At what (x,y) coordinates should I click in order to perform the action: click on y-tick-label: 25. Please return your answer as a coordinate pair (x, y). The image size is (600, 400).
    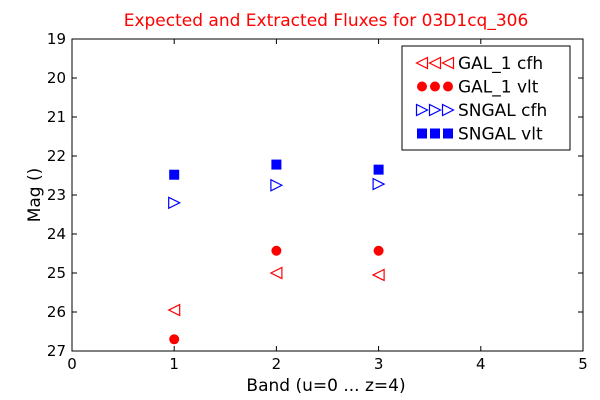
    Looking at the image, I should click on (56, 273).